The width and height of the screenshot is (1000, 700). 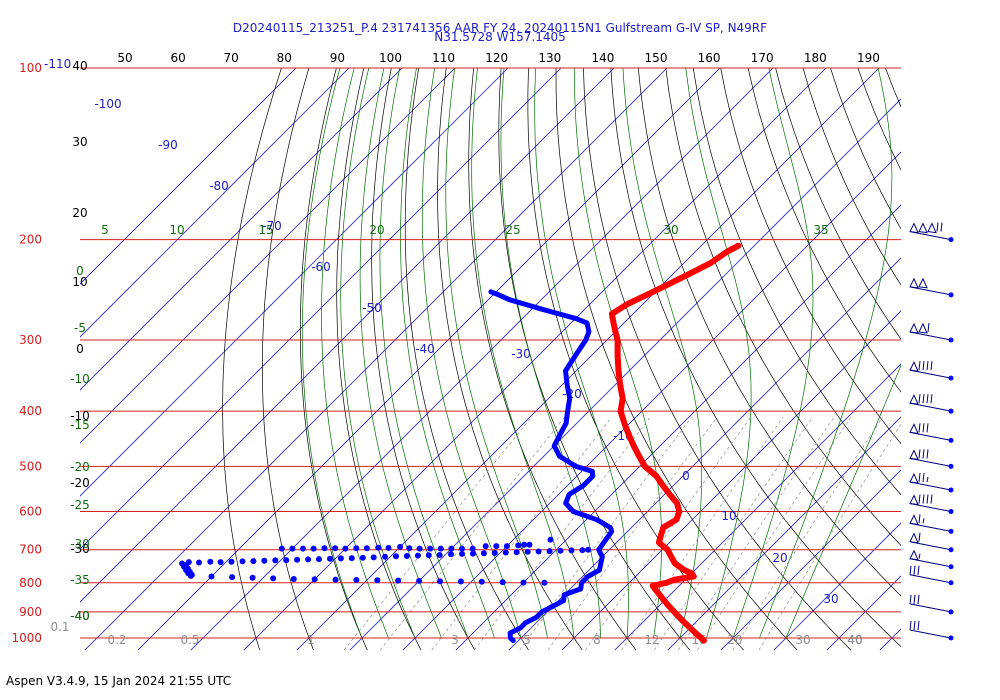 What do you see at coordinates (80, 467) in the screenshot?
I see `thetaw-left-label: -20` at bounding box center [80, 467].